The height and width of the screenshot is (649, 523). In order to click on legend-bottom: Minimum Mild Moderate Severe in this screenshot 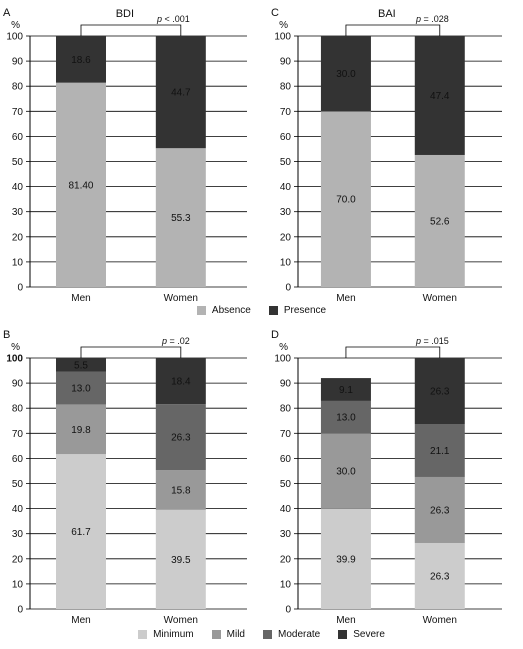, I will do `click(261, 634)`.